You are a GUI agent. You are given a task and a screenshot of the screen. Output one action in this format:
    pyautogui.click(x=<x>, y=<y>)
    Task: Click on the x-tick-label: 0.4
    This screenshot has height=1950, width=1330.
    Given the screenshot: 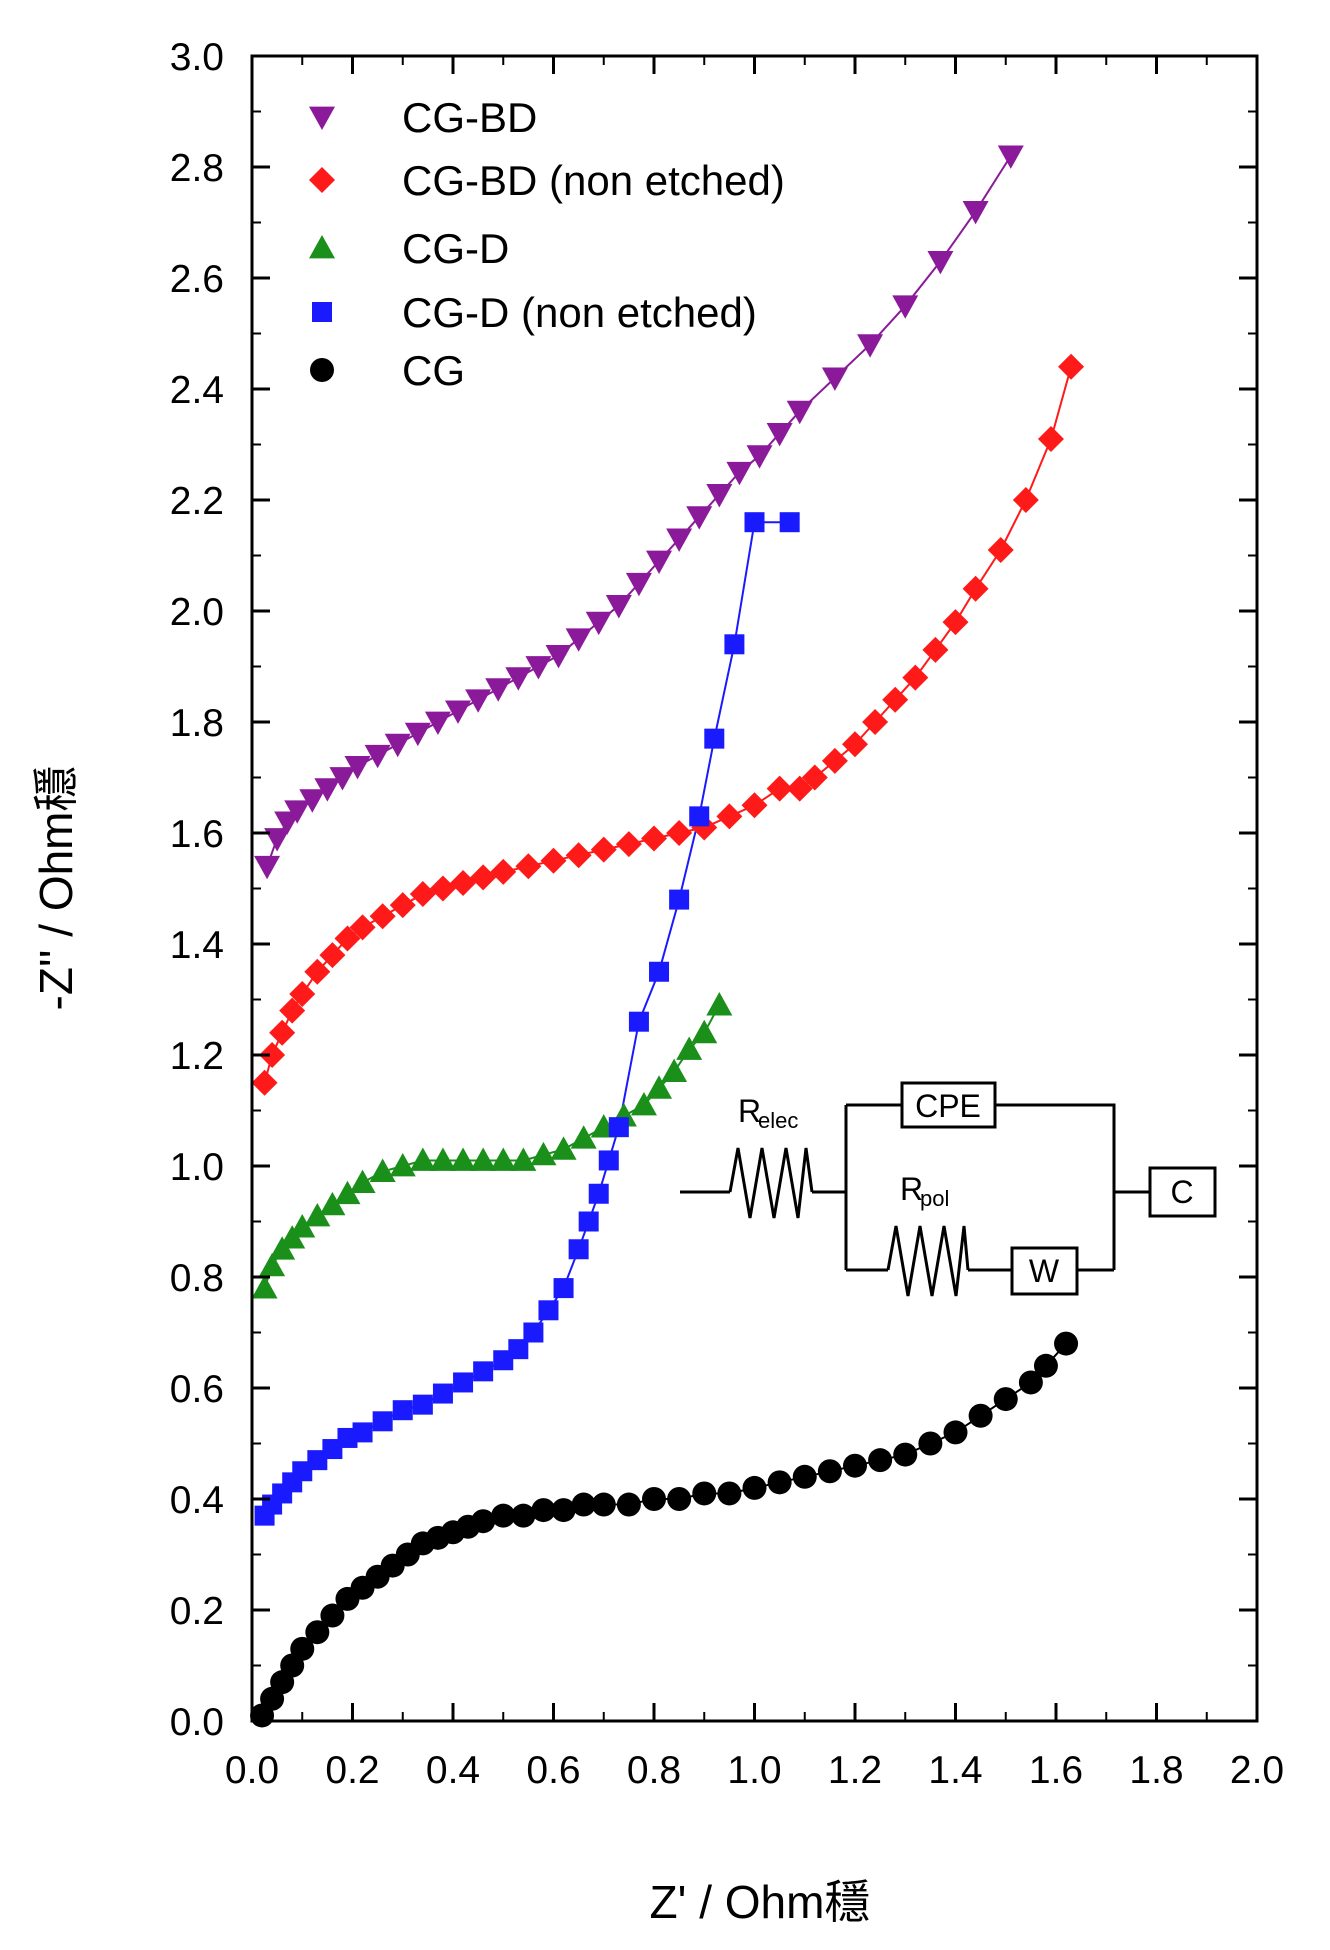 What is the action you would take?
    pyautogui.click(x=453, y=1770)
    